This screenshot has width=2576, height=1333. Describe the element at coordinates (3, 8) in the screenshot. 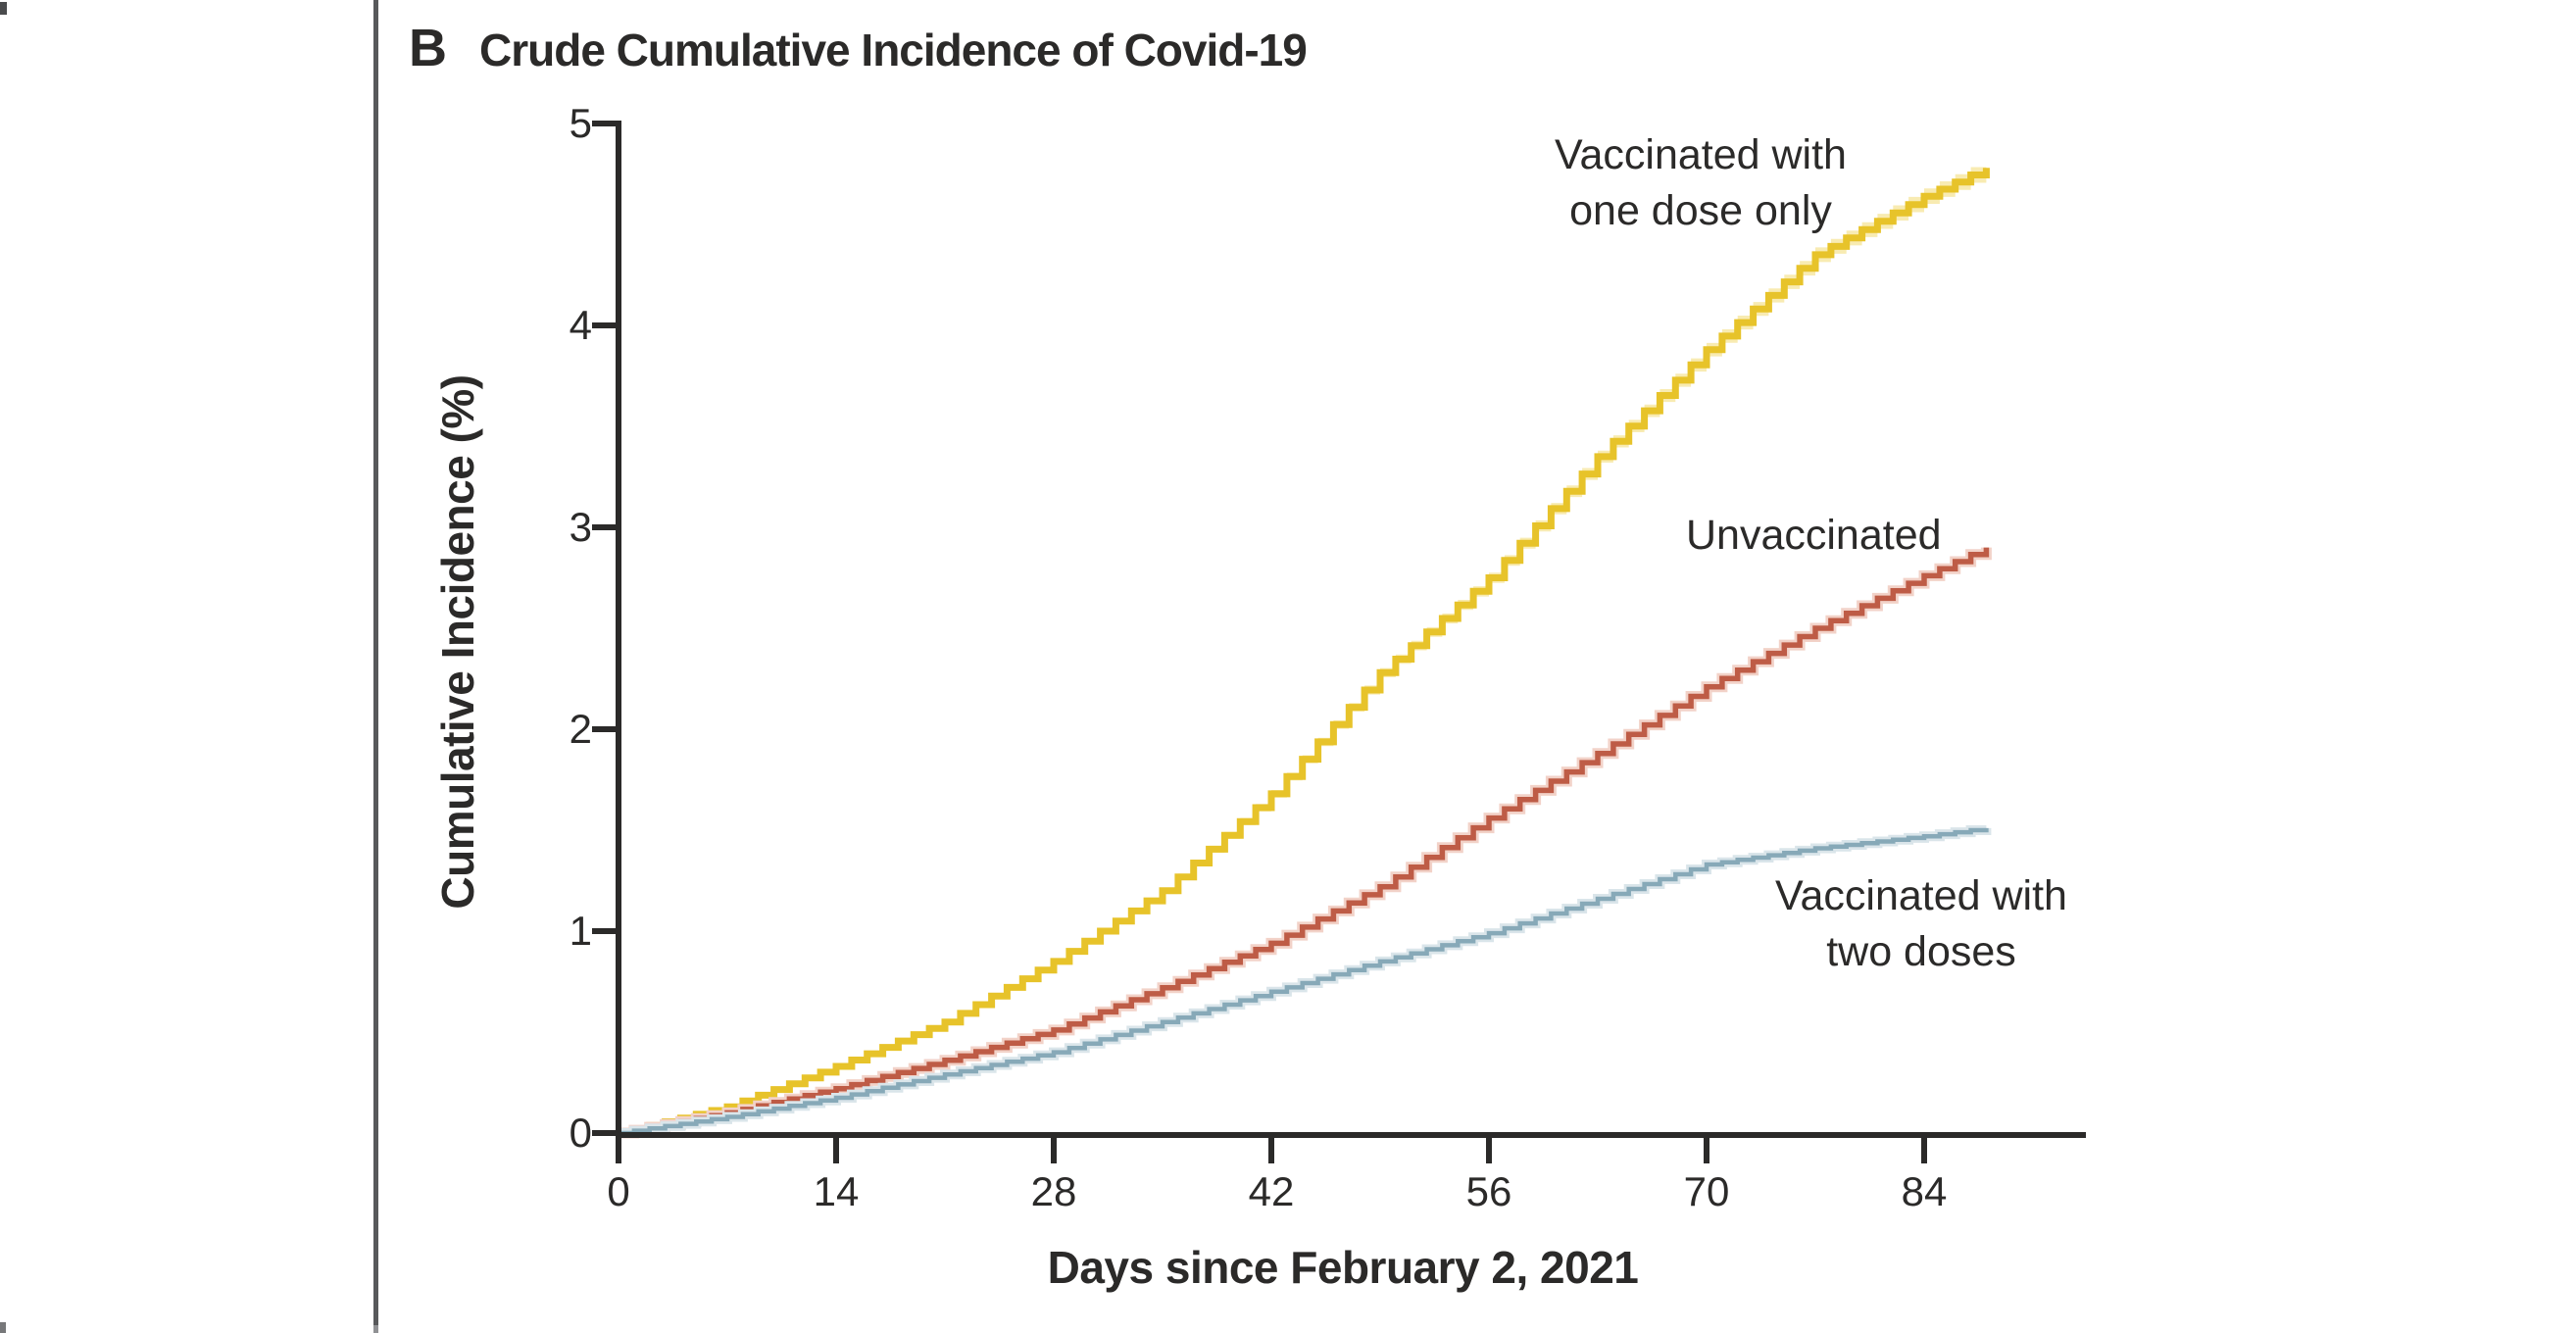

I see `cropped-artifact-top-left` at that location.